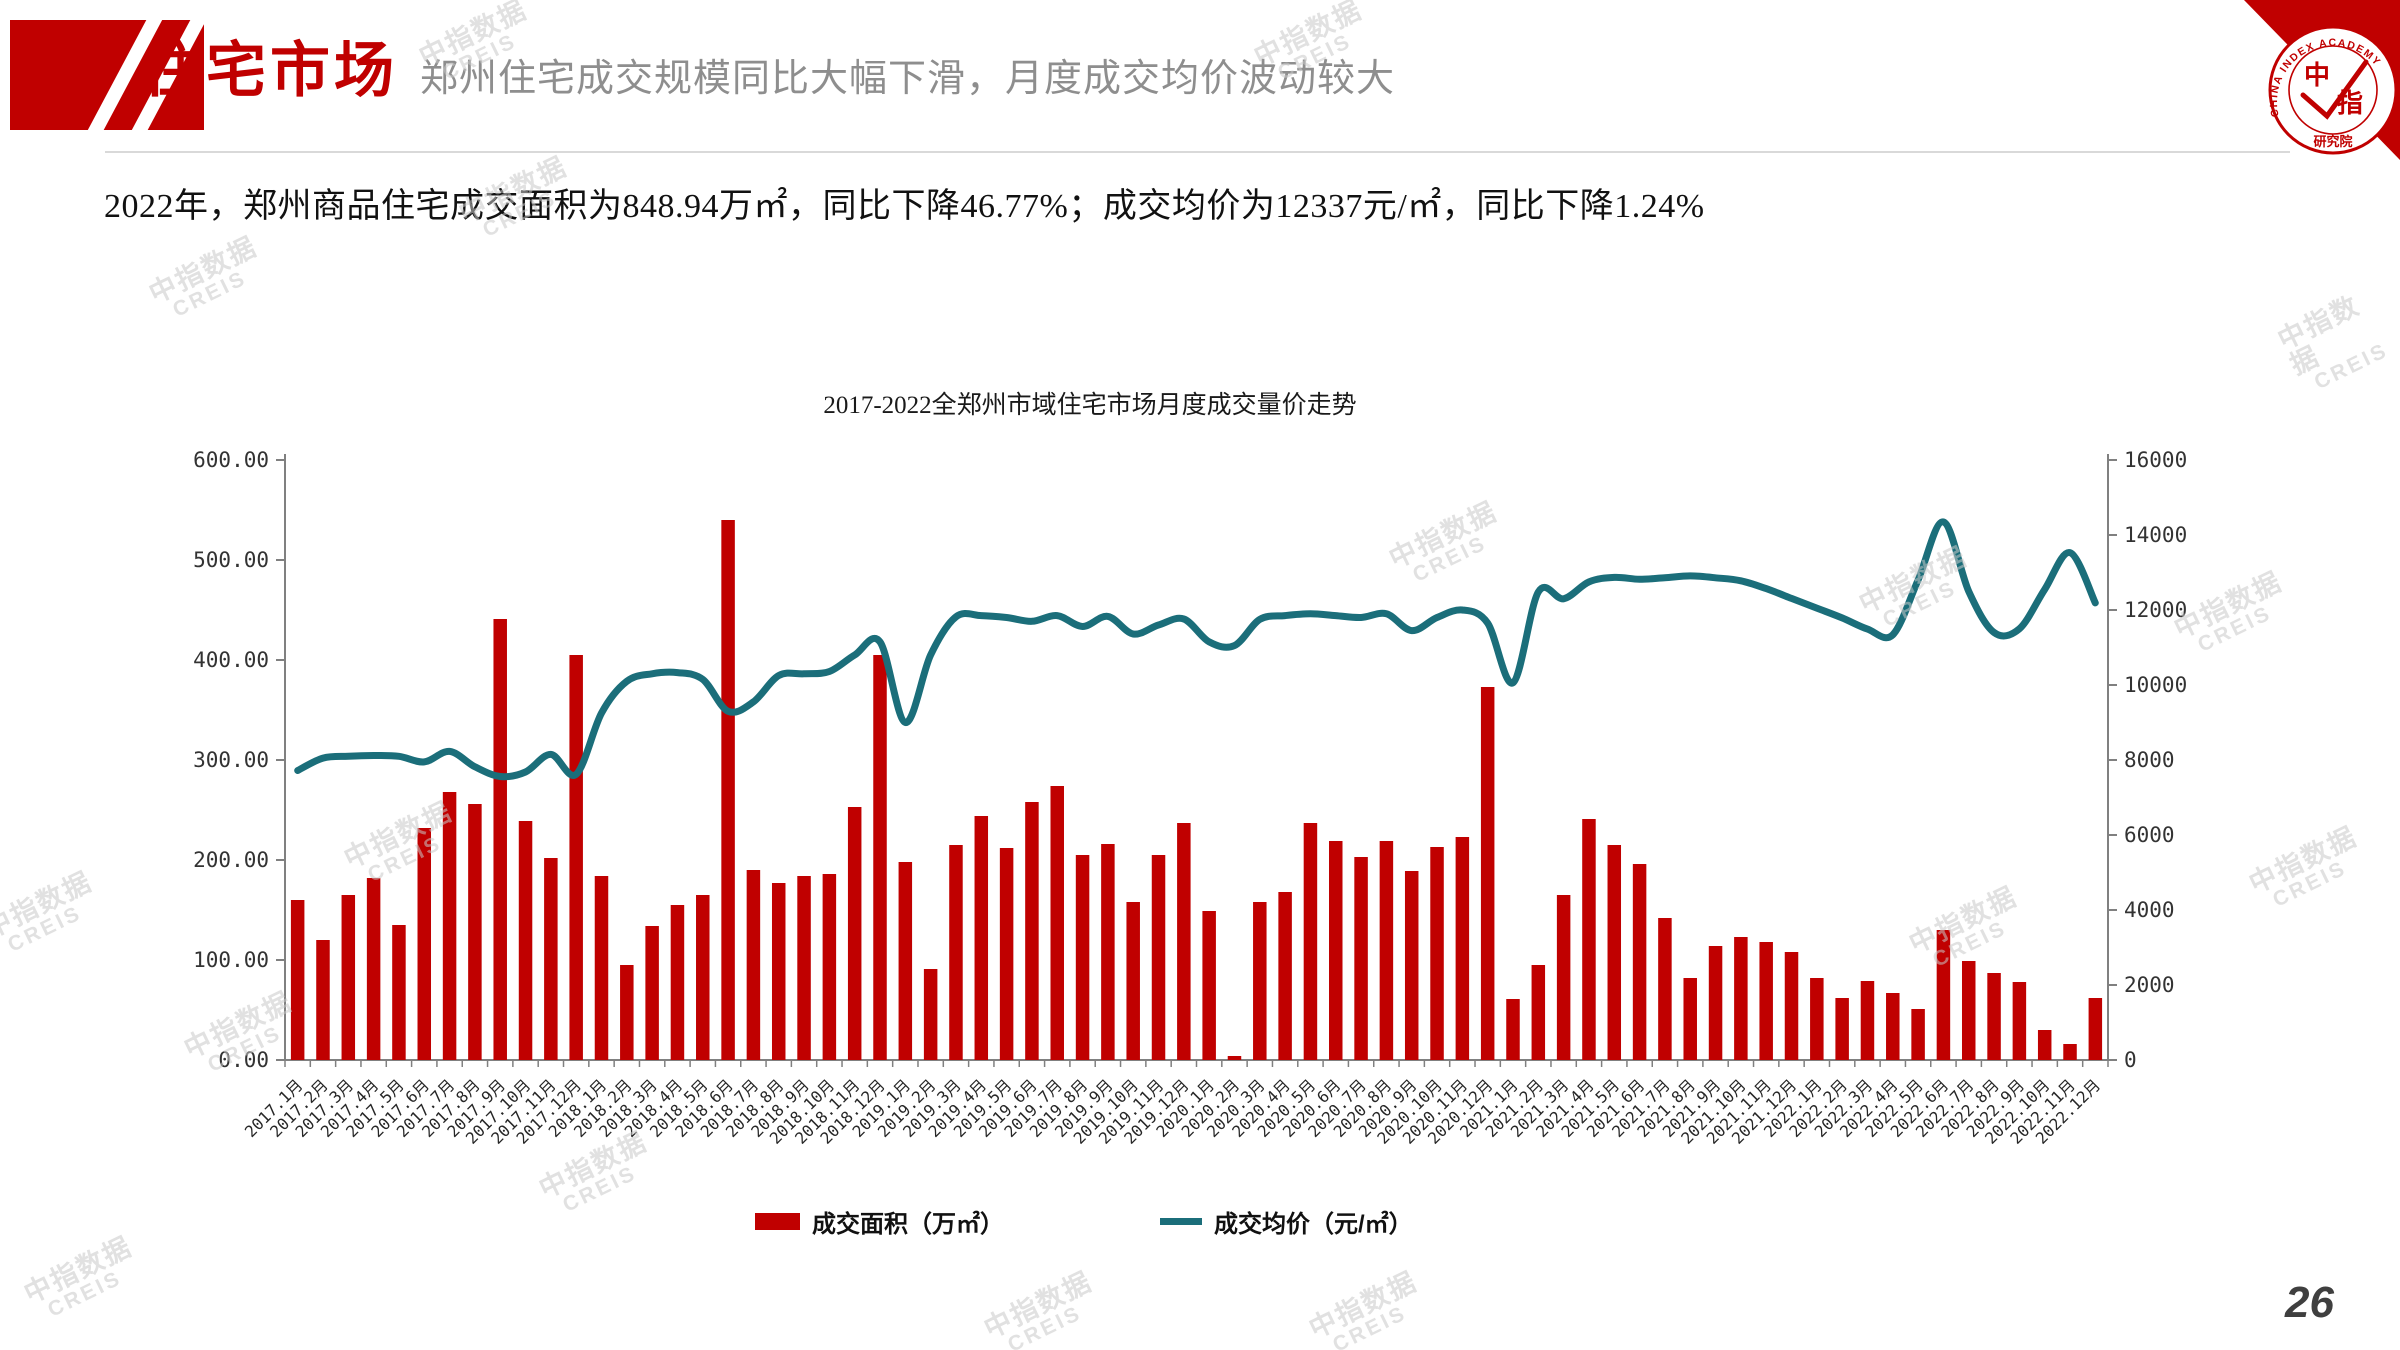 The width and height of the screenshot is (2400, 1350). I want to click on legend-label-area: 成交面积（万㎡）, so click(908, 1224).